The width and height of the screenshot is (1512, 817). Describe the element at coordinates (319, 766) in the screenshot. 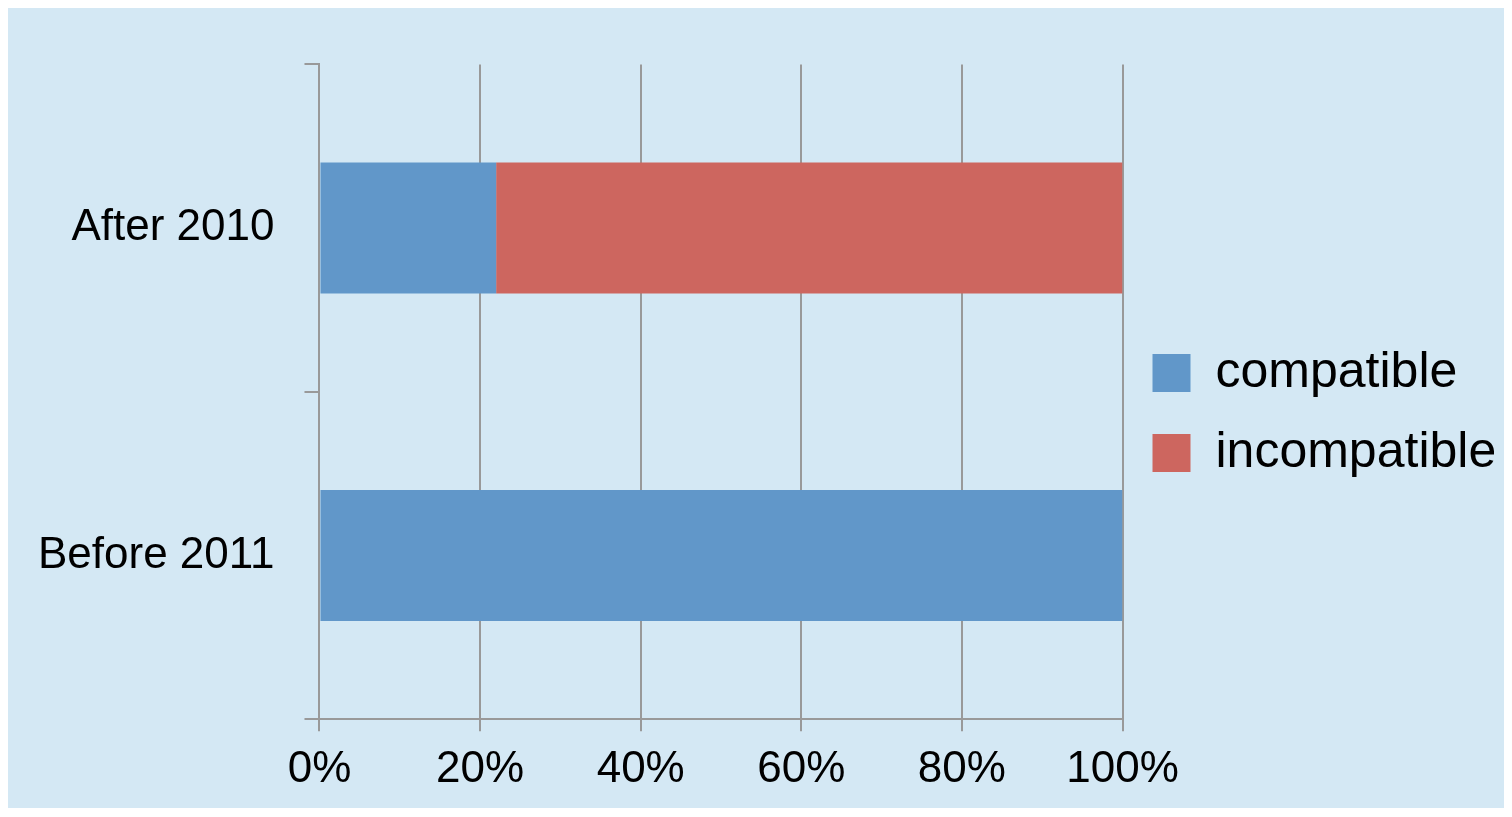

I see `x-tick-label: 0%` at that location.